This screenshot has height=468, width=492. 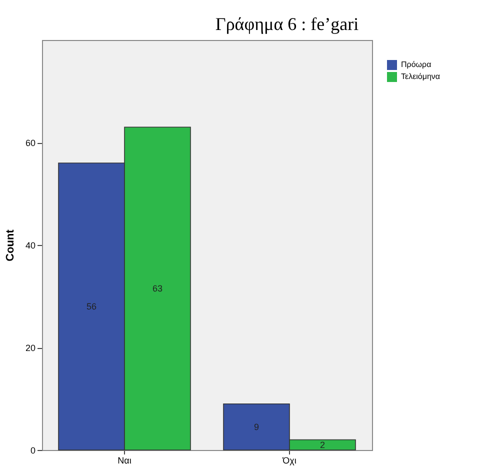 What do you see at coordinates (289, 461) in the screenshot?
I see `x-tick-label: Όχι` at bounding box center [289, 461].